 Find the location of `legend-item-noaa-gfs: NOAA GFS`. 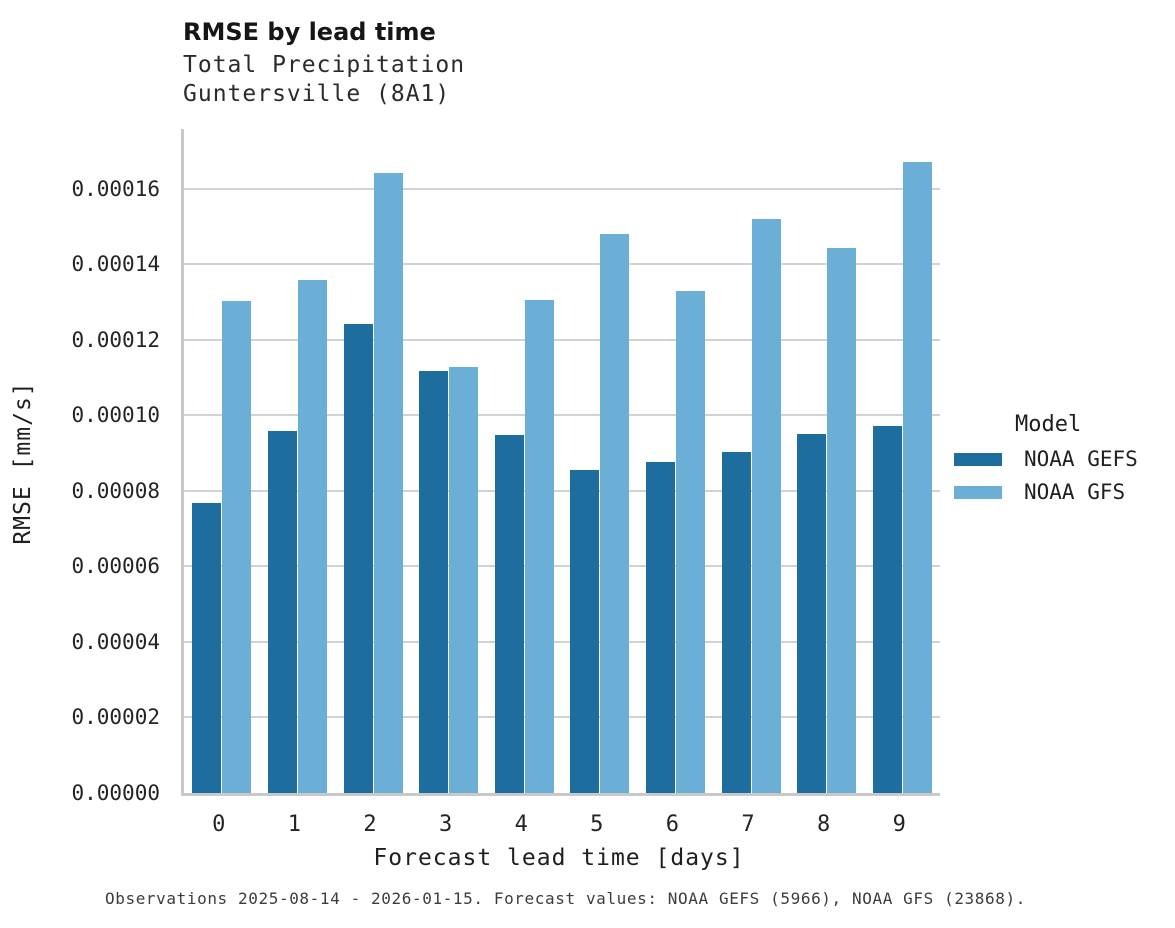

legend-item-noaa-gfs: NOAA GFS is located at coordinates (1061, 492).